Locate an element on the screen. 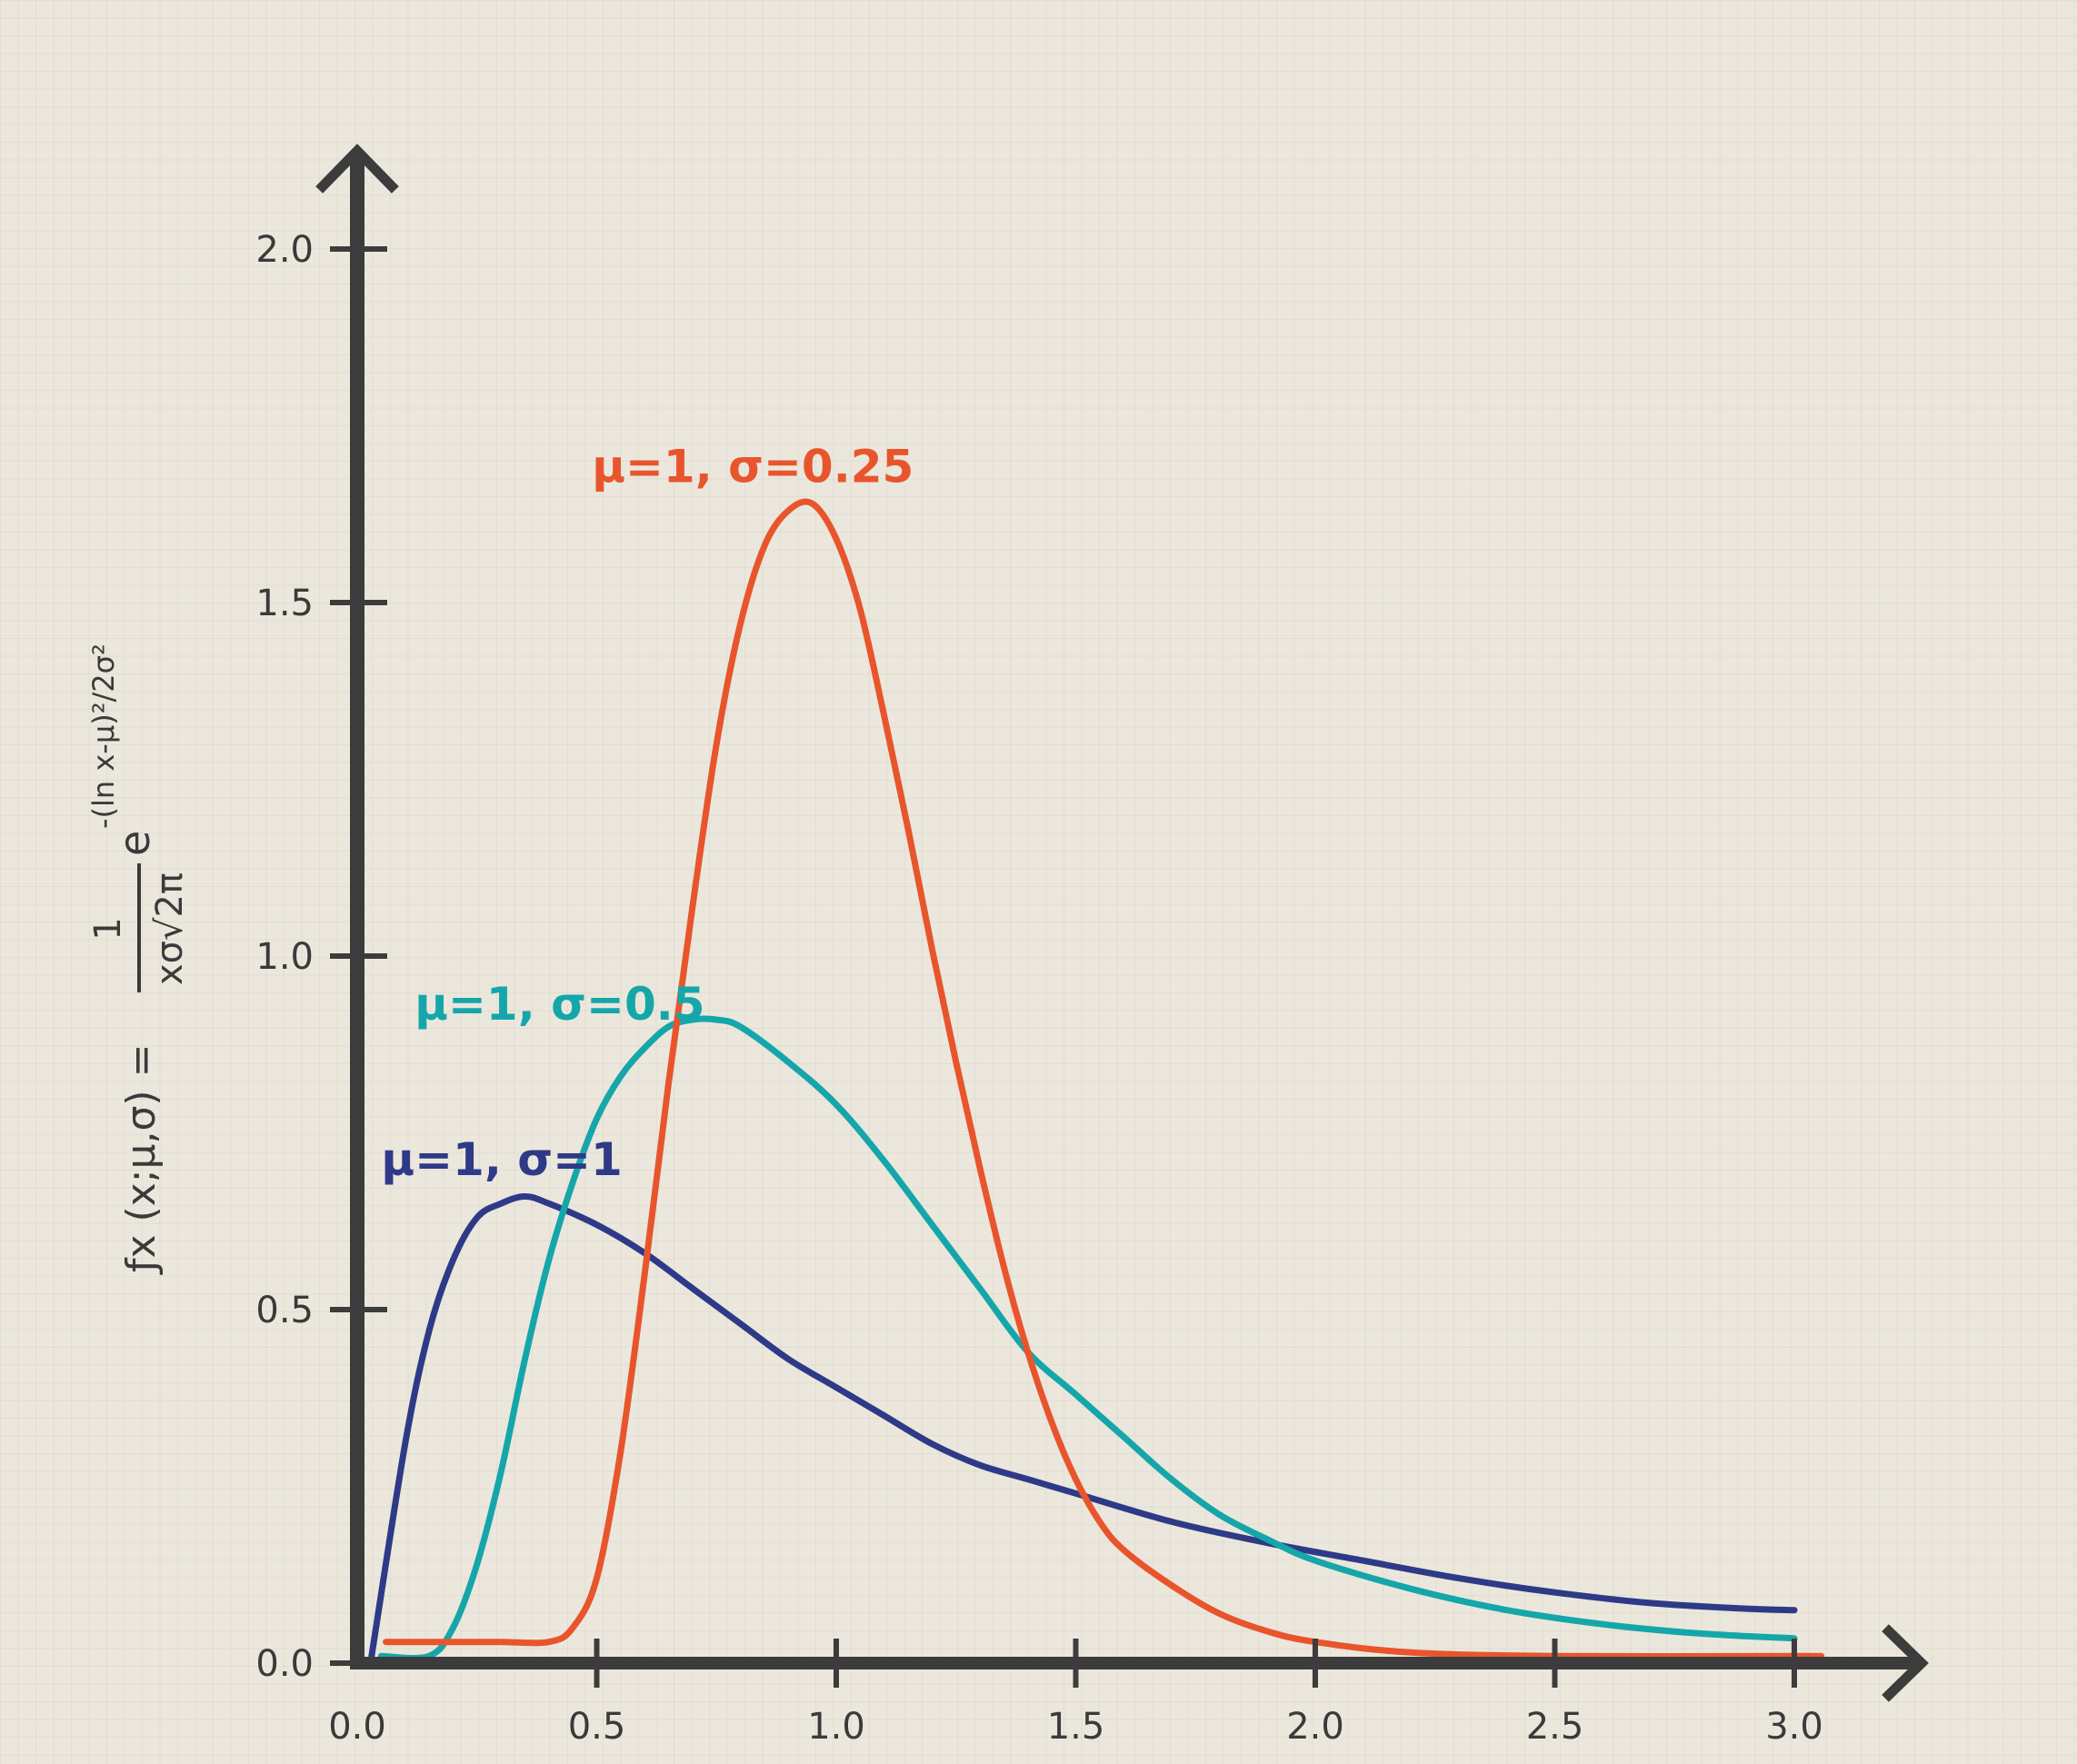  y-tick-label-2: 1.0 is located at coordinates (284, 957).